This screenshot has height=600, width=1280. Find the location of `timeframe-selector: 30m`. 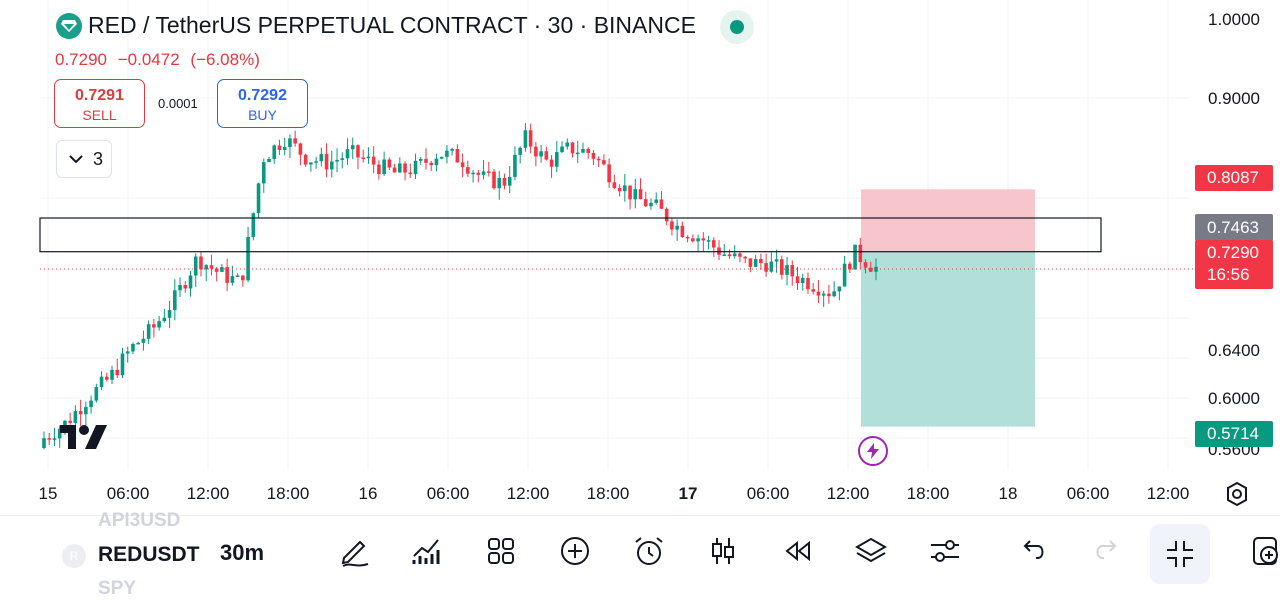

timeframe-selector: 30m is located at coordinates (242, 552).